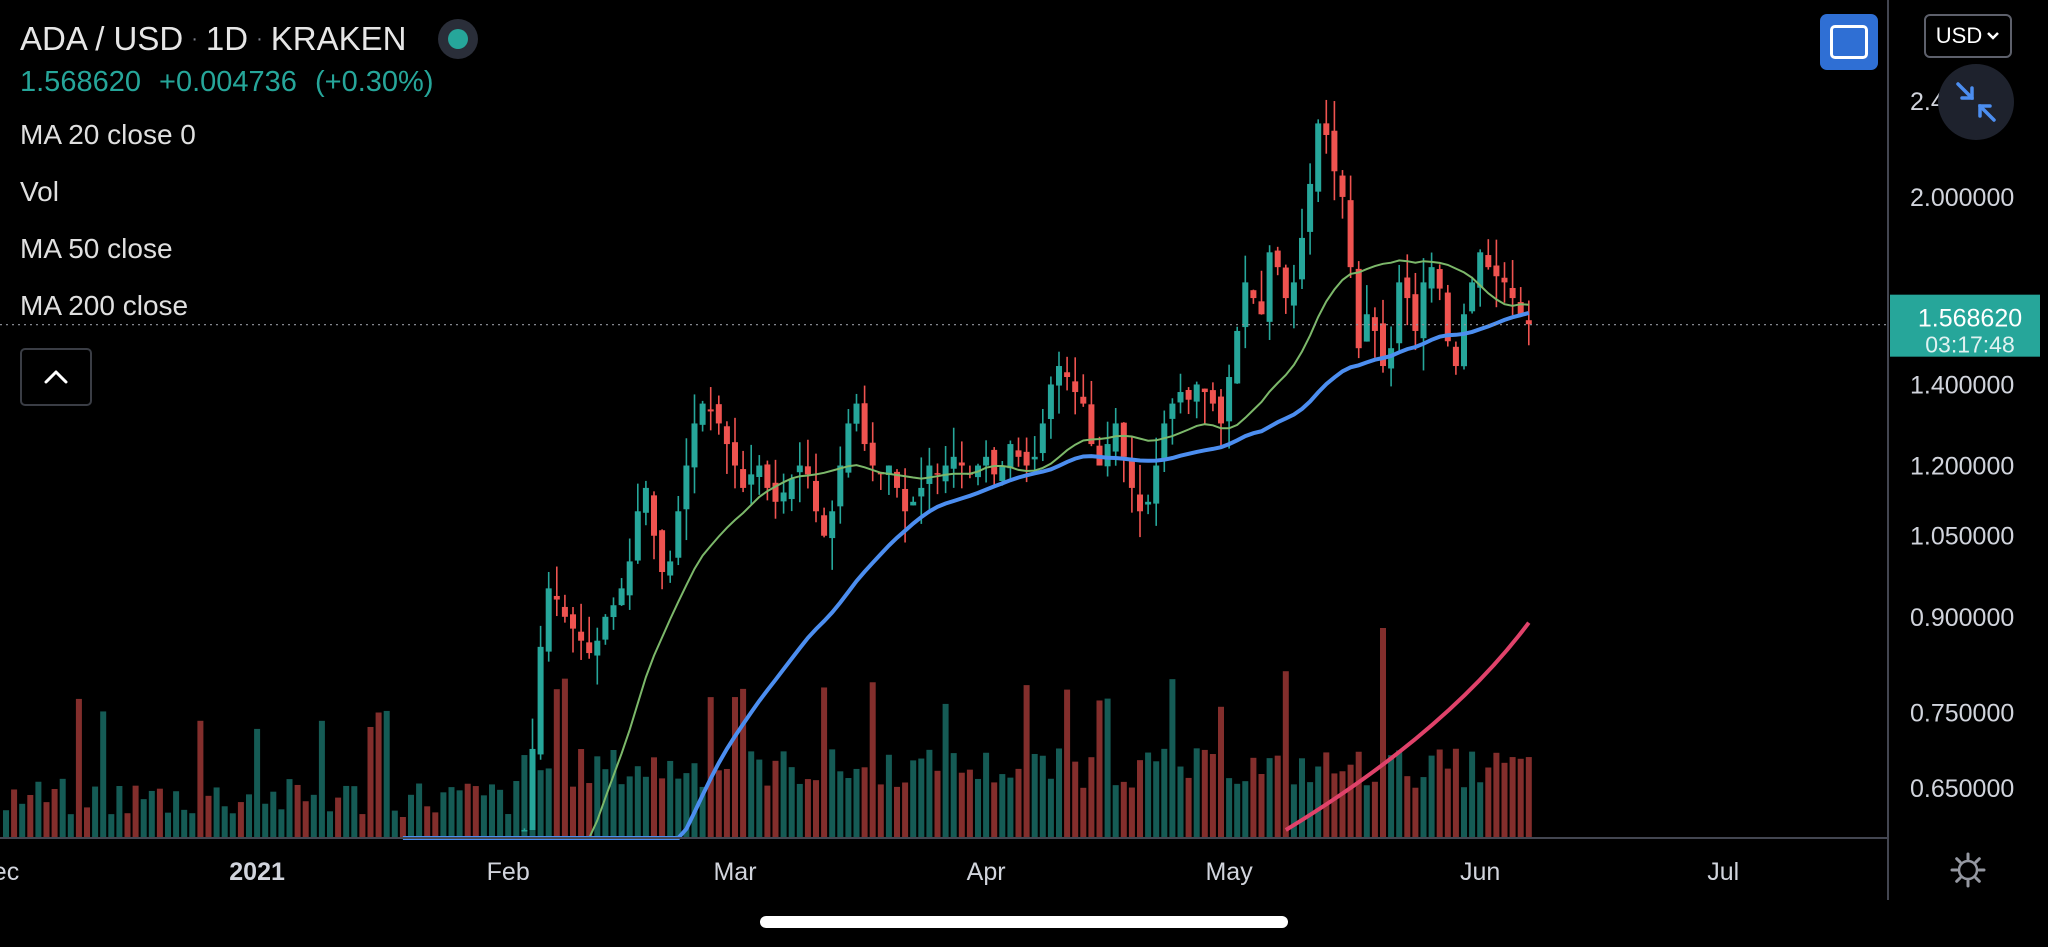  What do you see at coordinates (1480, 872) in the screenshot?
I see `x-tick-label: Jun` at bounding box center [1480, 872].